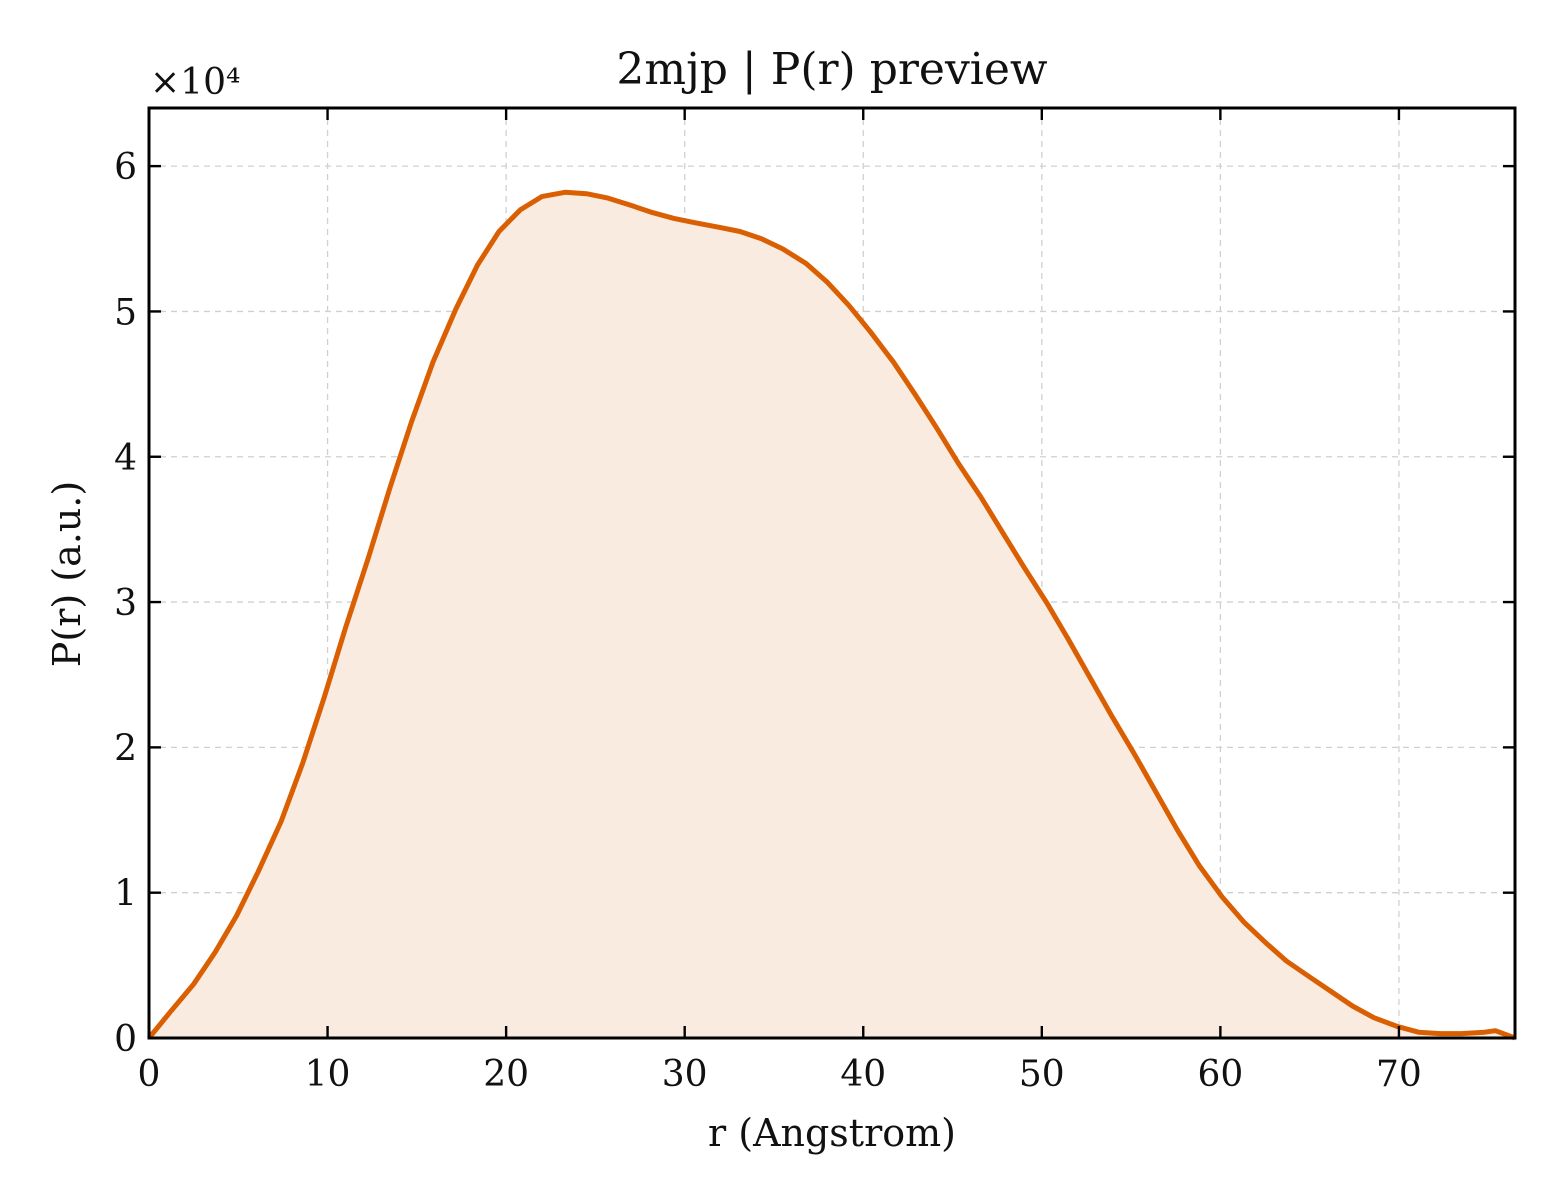 Image resolution: width=1560 pixels, height=1200 pixels. I want to click on x-tick-label: 40, so click(863, 1074).